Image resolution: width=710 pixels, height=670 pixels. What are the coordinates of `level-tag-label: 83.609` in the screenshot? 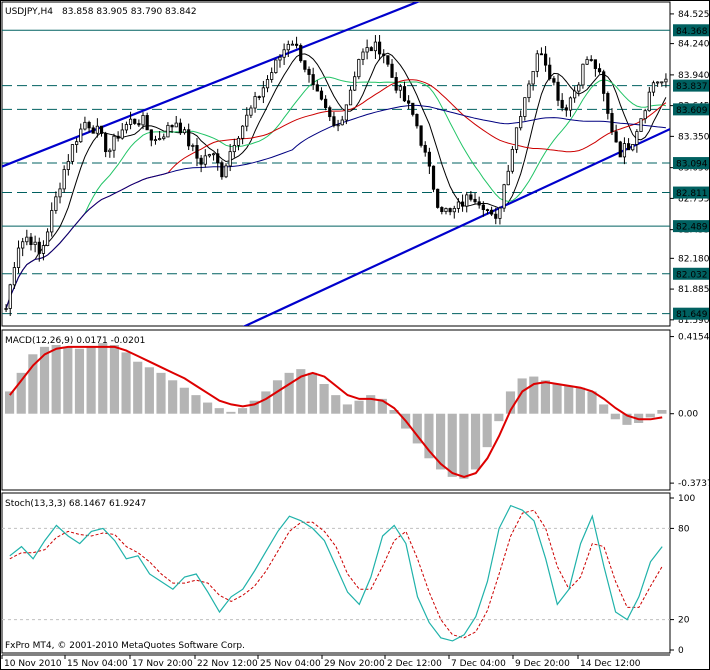 It's located at (692, 111).